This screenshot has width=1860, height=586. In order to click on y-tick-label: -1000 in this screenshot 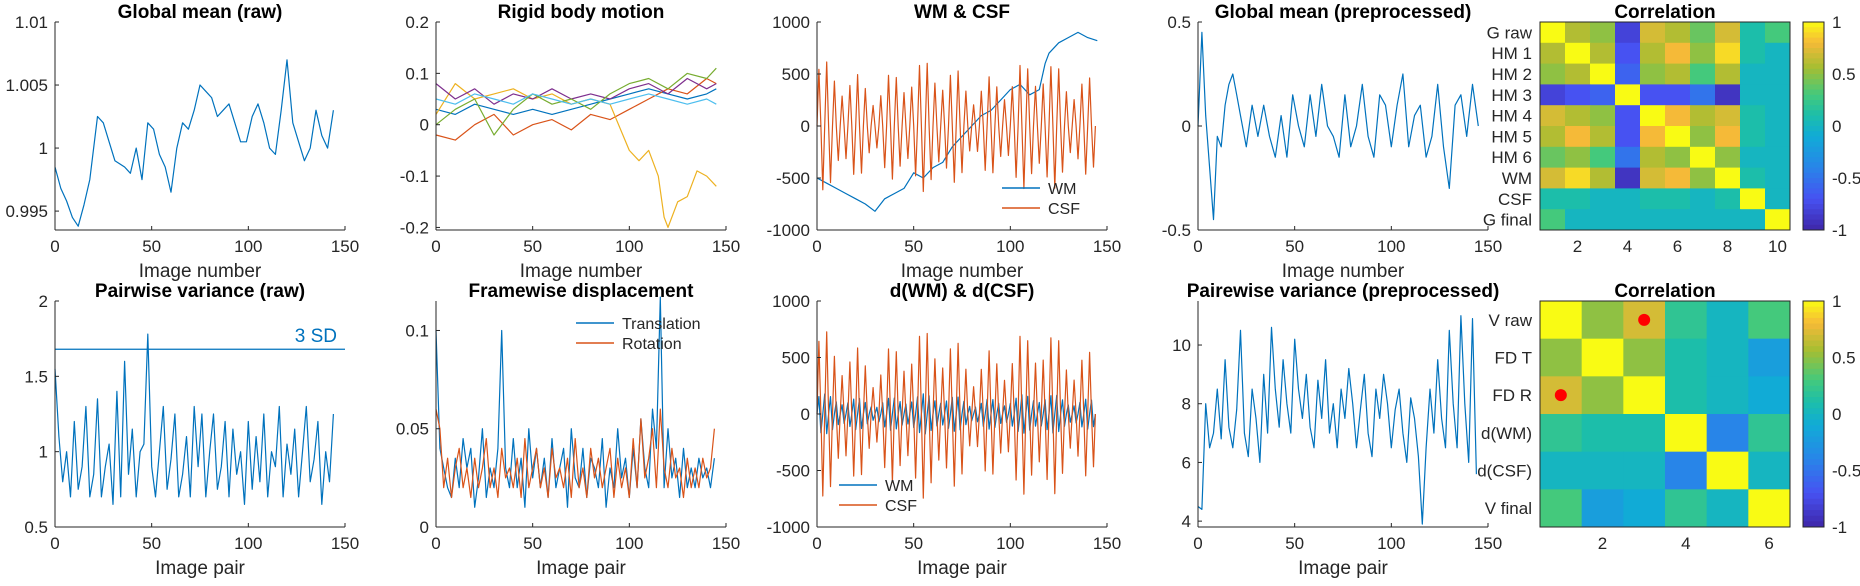, I will do `click(788, 527)`.